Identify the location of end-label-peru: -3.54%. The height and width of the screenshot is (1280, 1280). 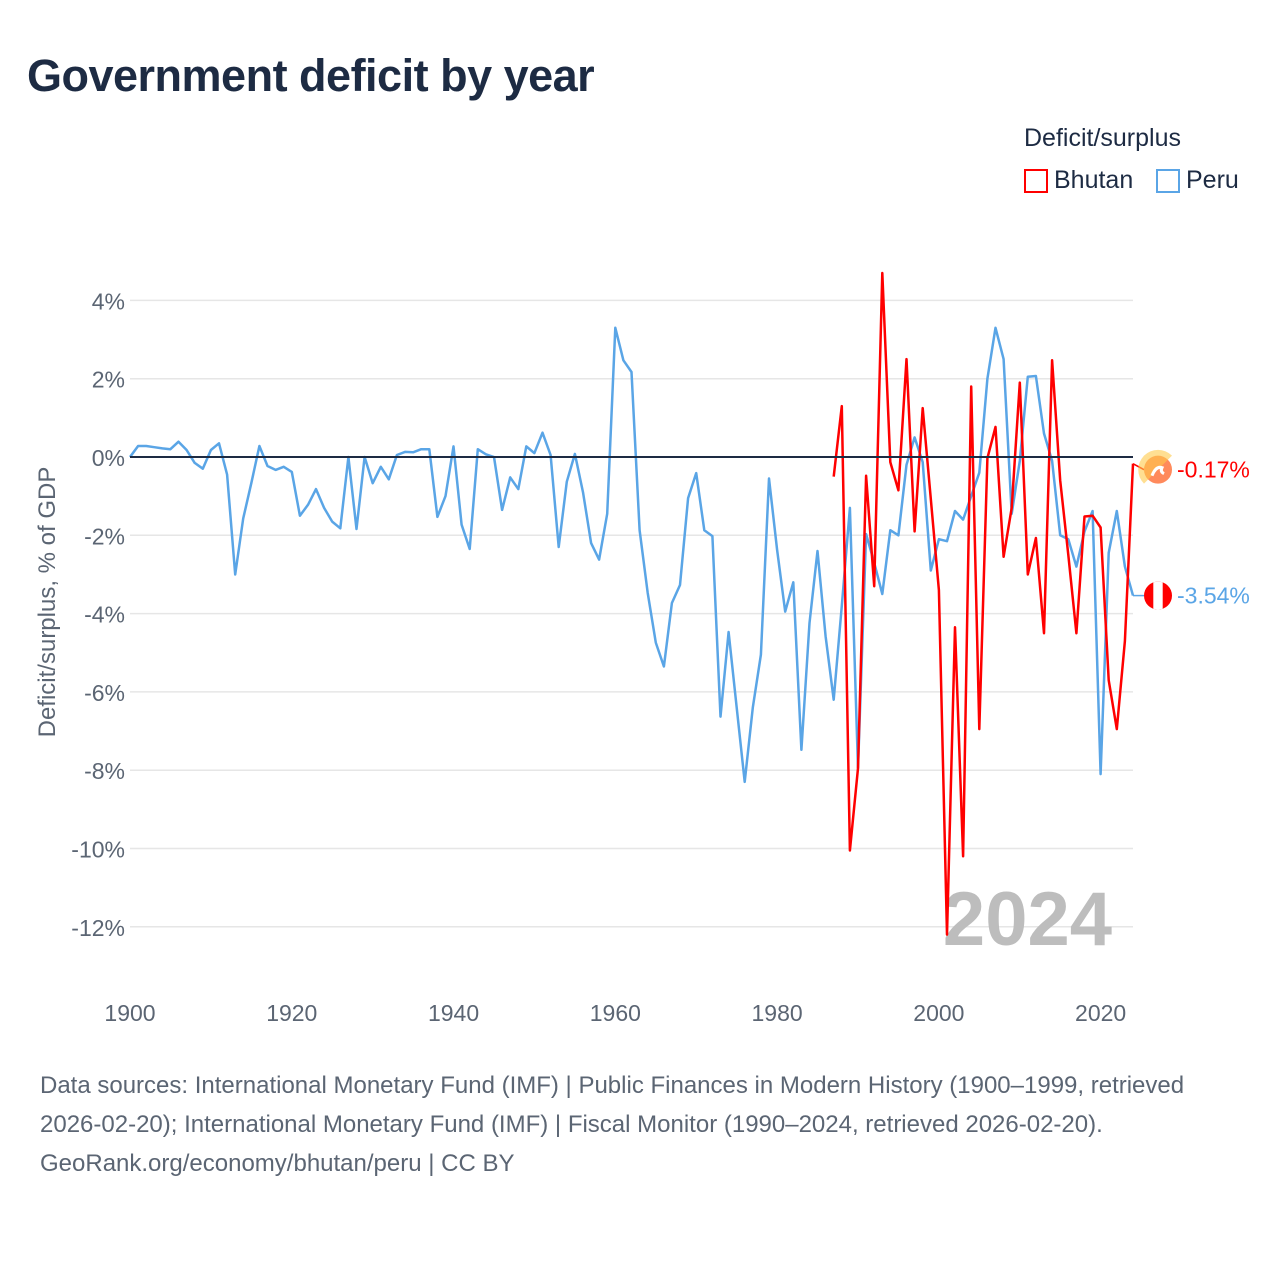
(1213, 596).